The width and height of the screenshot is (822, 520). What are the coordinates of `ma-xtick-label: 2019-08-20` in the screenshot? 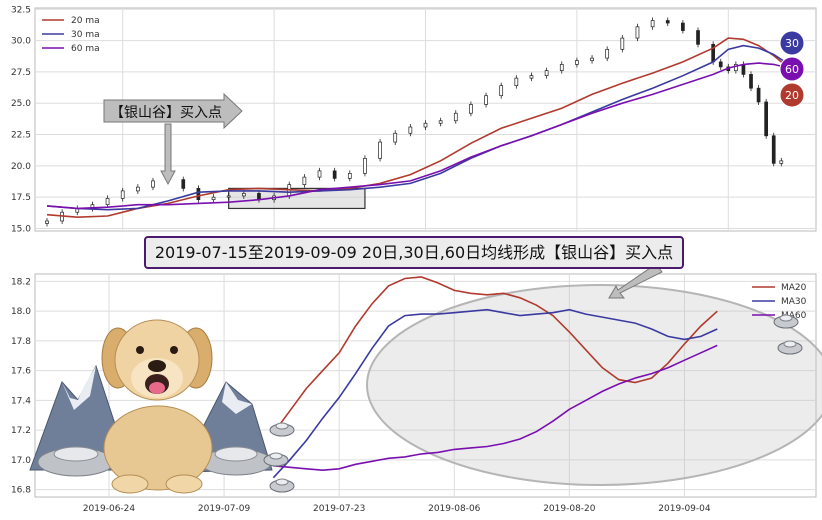 It's located at (569, 509).